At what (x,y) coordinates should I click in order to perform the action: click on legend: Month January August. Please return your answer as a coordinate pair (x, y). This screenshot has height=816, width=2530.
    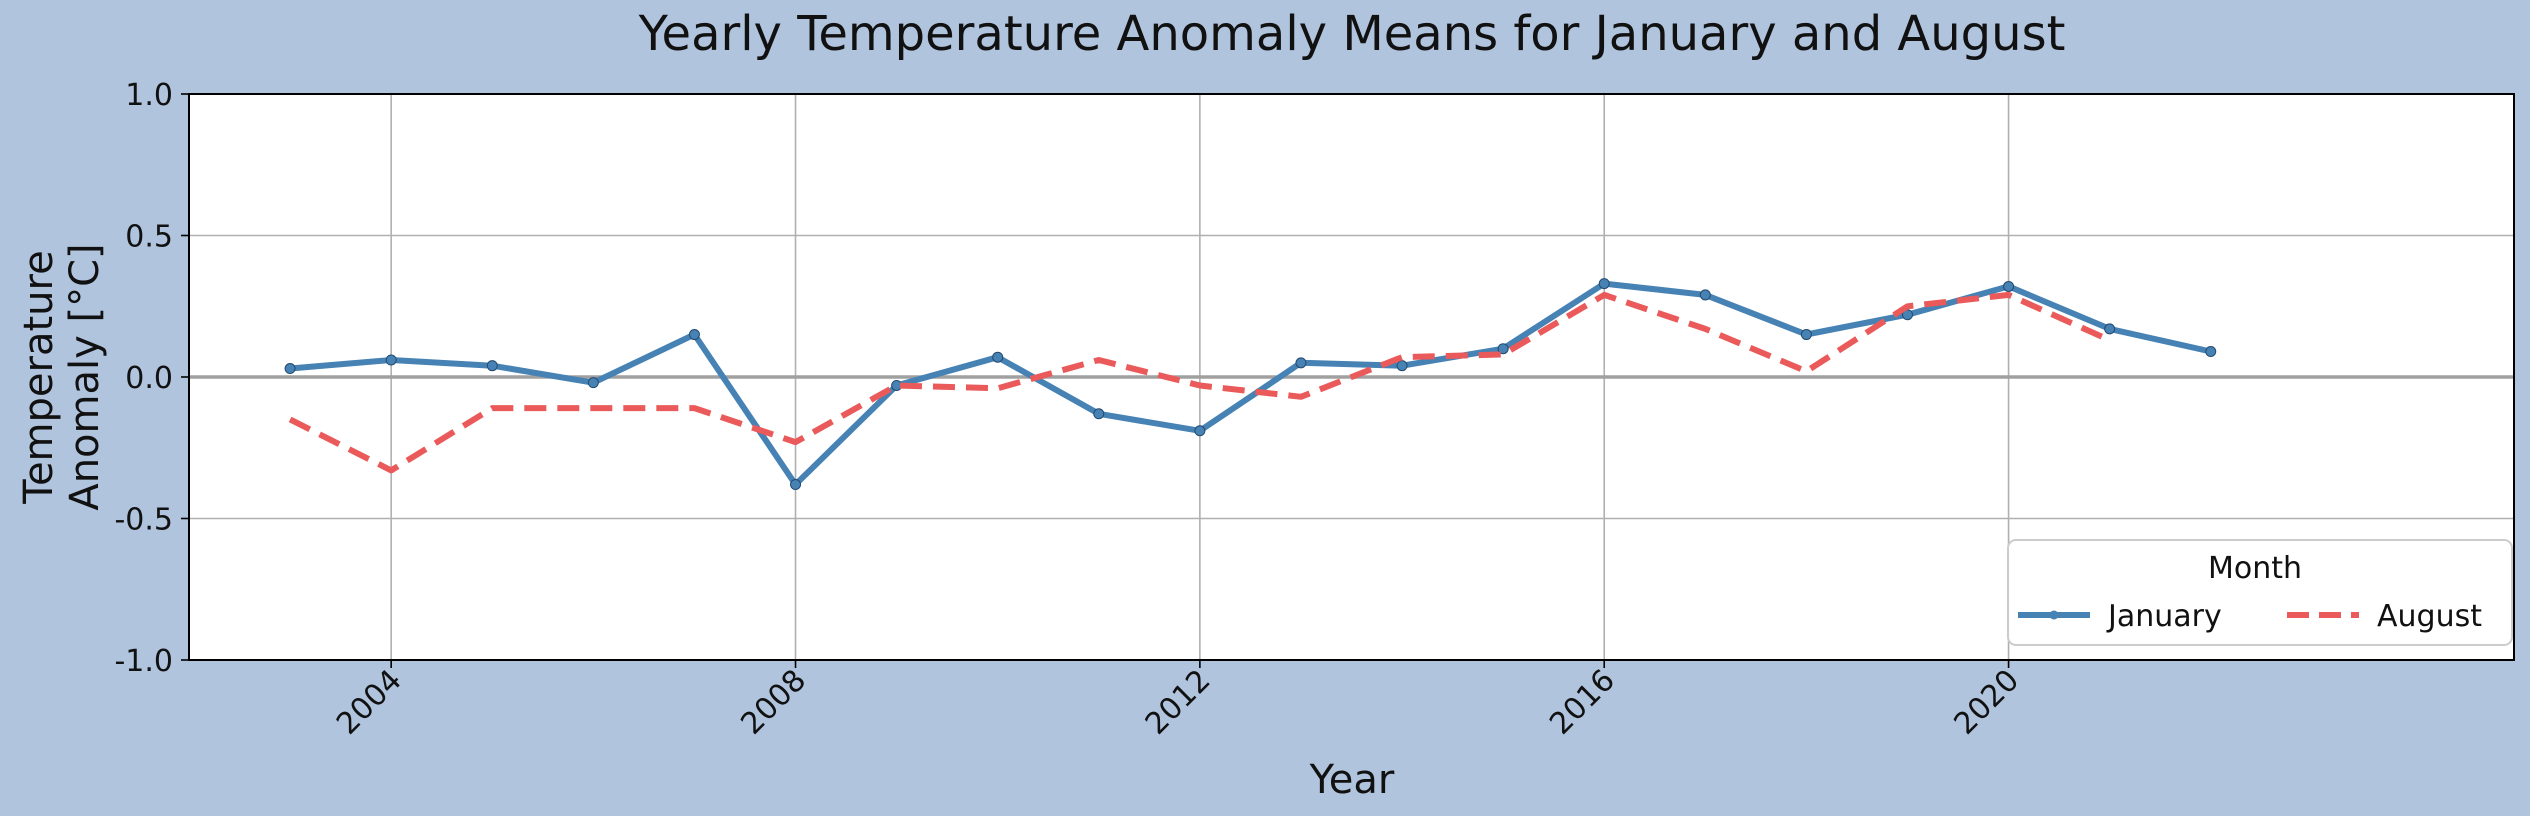
    Looking at the image, I should click on (2260, 592).